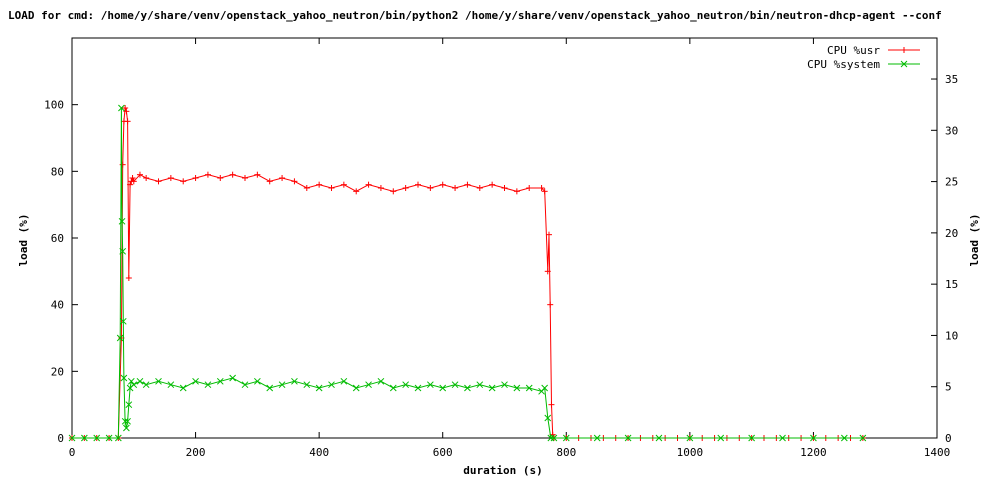 This screenshot has height=480, width=1000. What do you see at coordinates (60, 438) in the screenshot?
I see `y-tick-label: 0` at bounding box center [60, 438].